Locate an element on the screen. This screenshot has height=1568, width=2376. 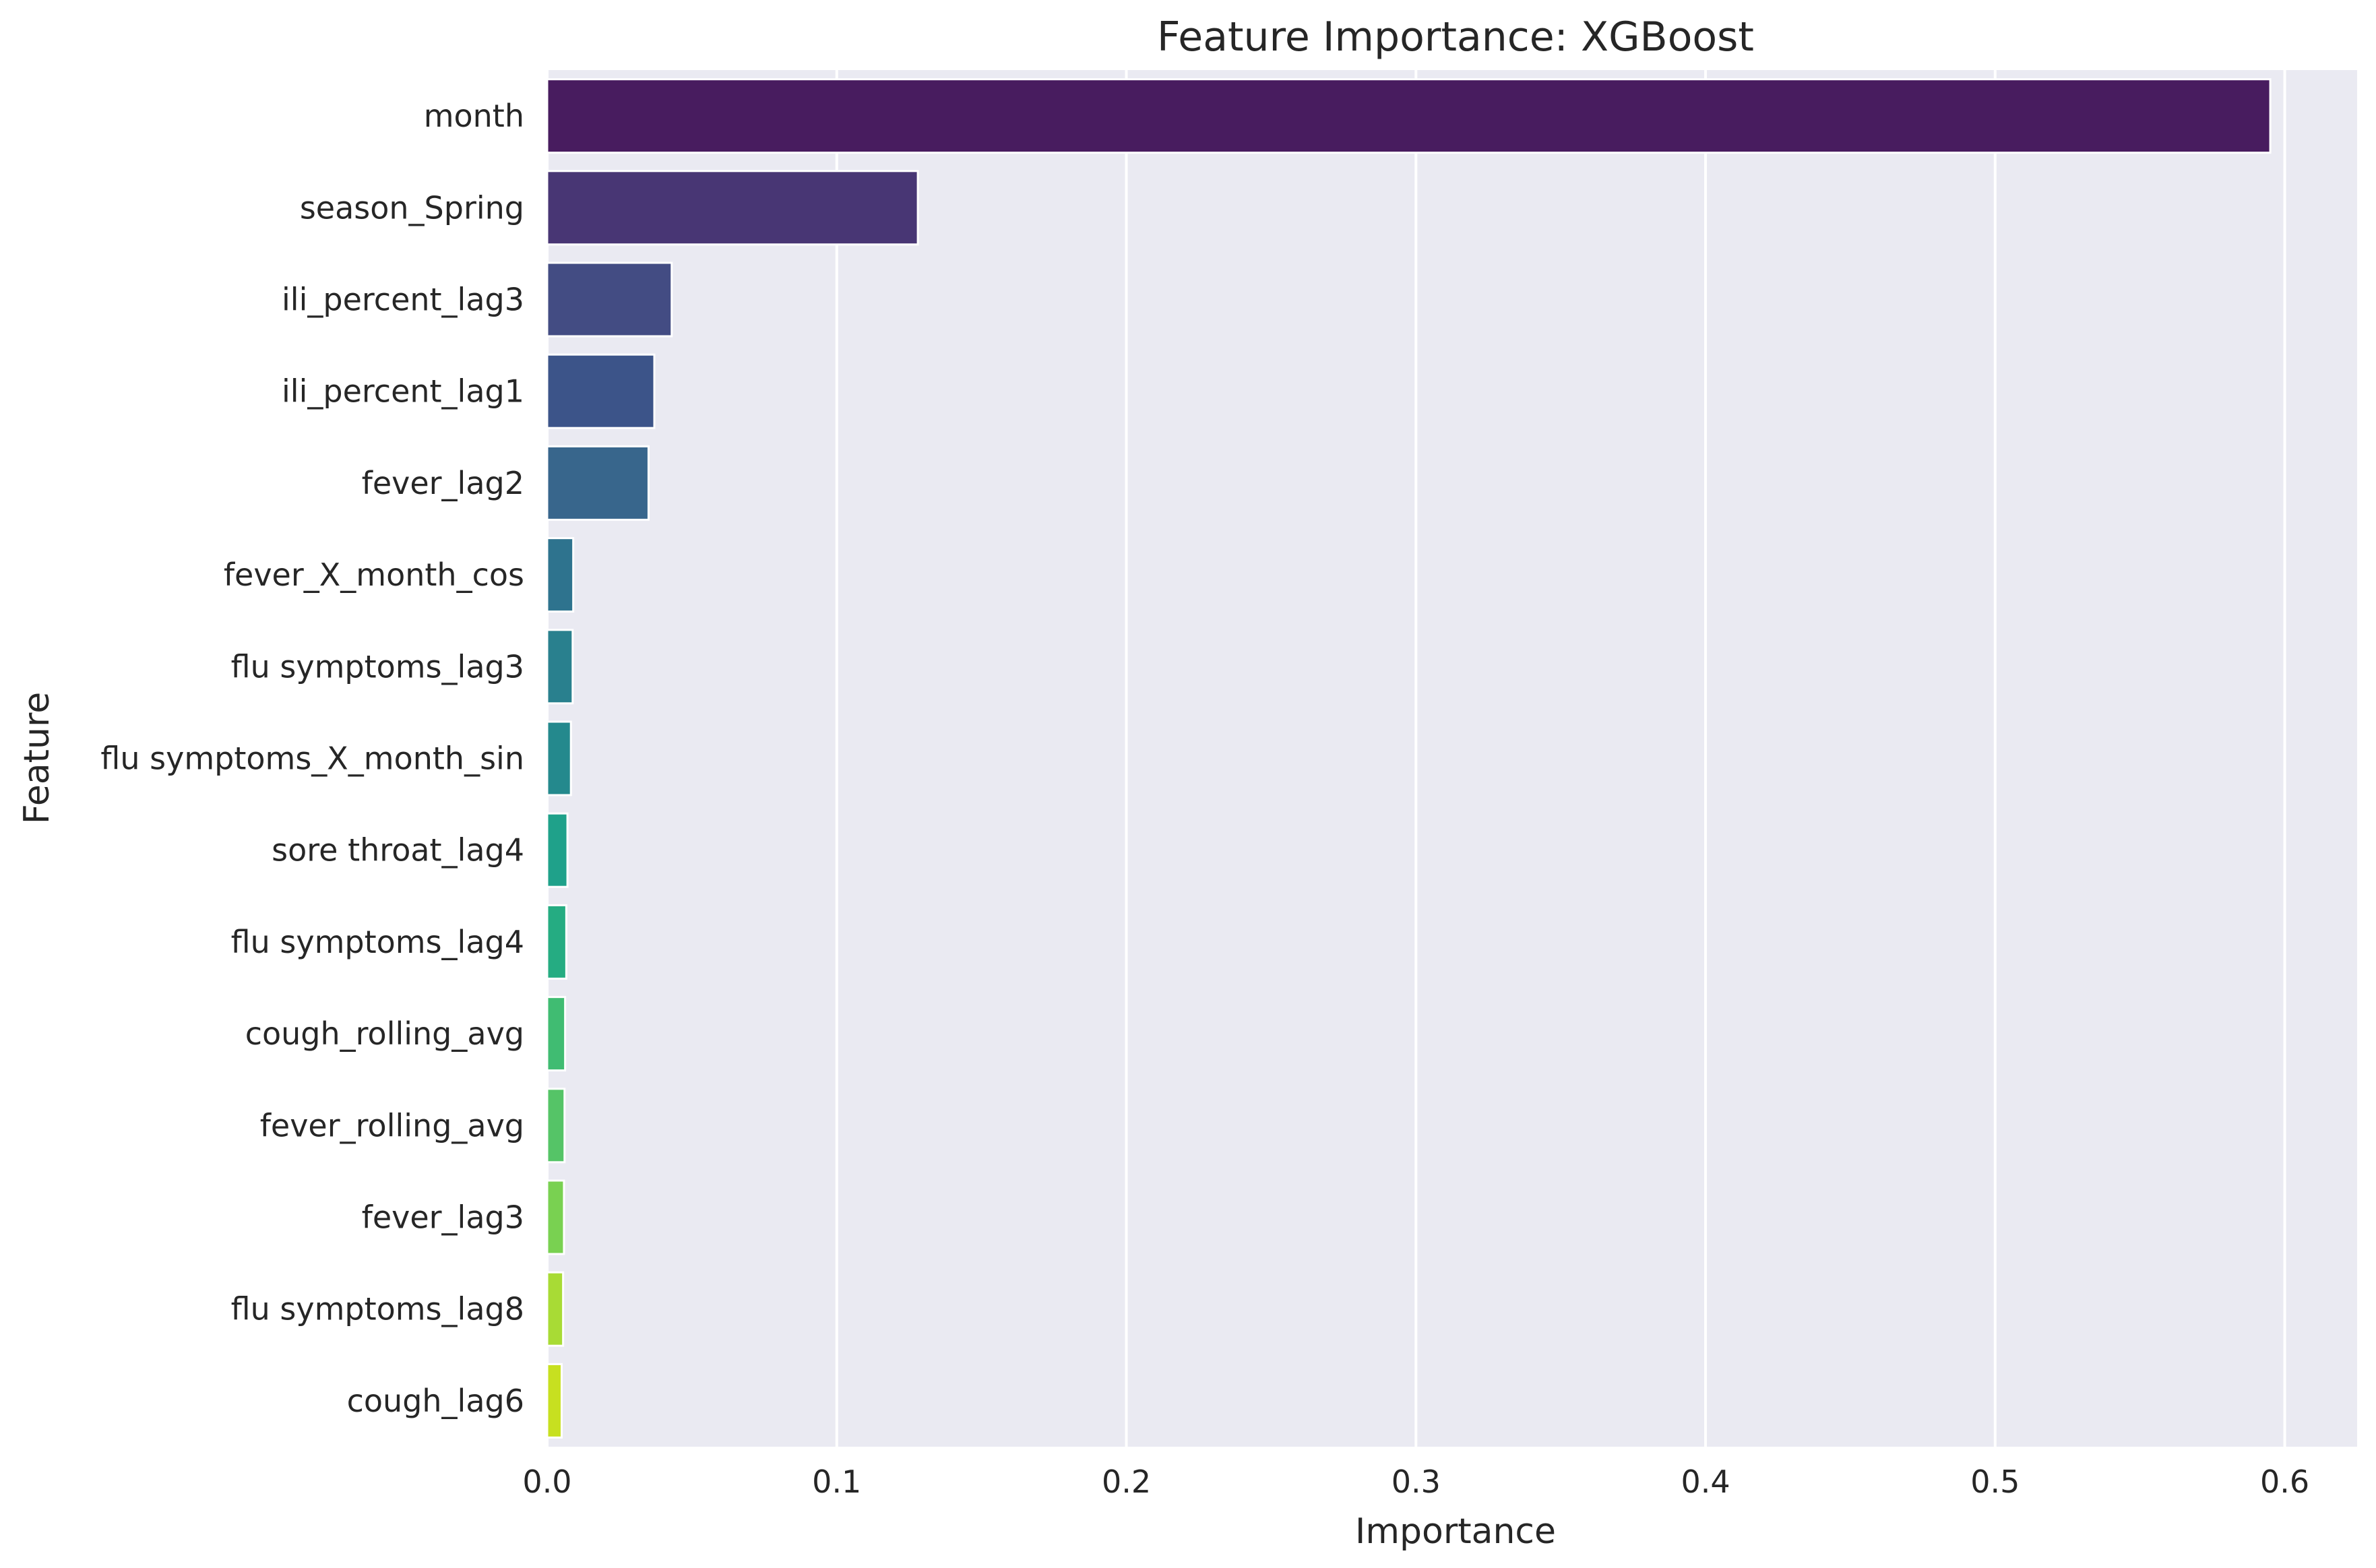
x-tick-label: 0.6 is located at coordinates (2284, 1482).